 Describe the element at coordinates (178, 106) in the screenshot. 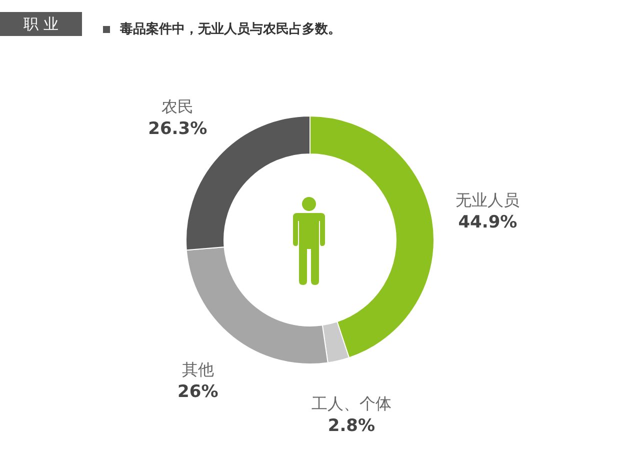

I see `slice-label: 农民` at that location.